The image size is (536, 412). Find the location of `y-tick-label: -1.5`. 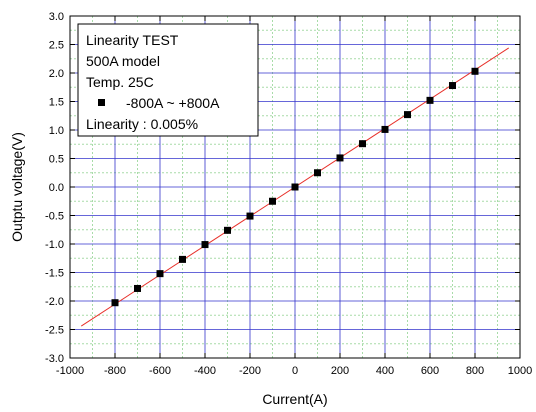

y-tick-label: -1.5 is located at coordinates (54, 274).